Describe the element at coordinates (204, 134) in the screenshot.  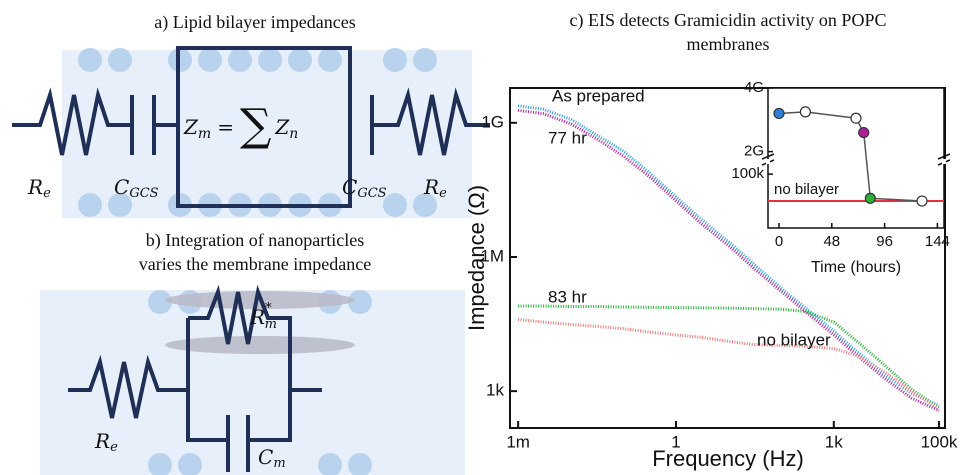
I see `eq-lhs-sub: m` at that location.